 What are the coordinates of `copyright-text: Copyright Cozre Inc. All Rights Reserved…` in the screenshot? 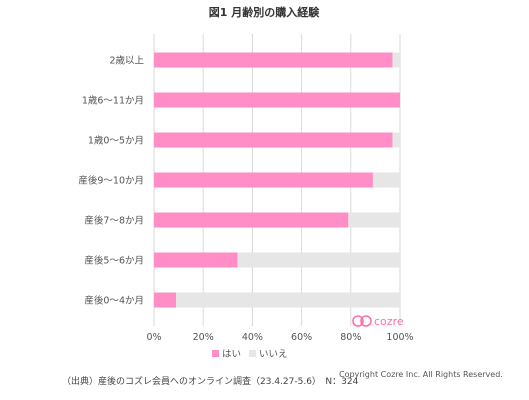 It's located at (421, 374).